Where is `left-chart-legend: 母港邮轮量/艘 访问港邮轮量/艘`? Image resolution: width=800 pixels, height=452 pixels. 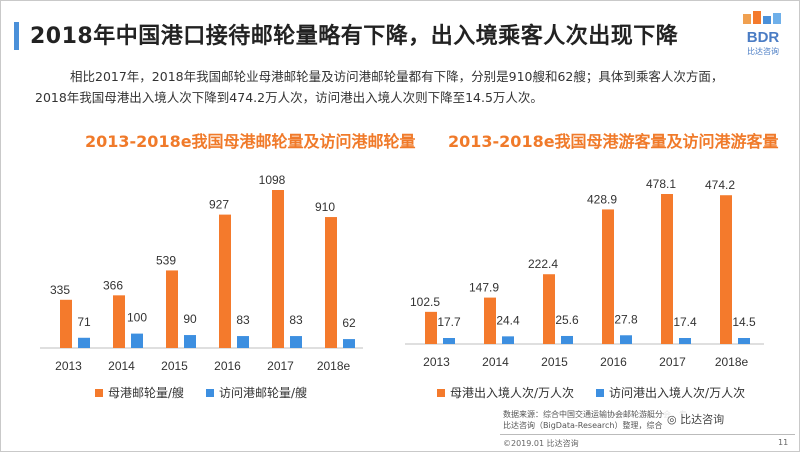 left-chart-legend: 母港邮轮量/艘 访问港邮轮量/艘 is located at coordinates (212, 392).